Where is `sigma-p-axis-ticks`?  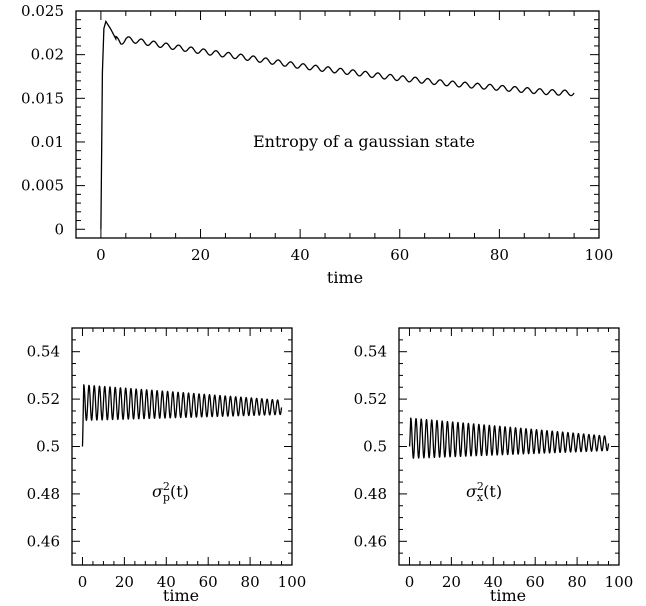
sigma-p-axis-ticks is located at coordinates (182, 446).